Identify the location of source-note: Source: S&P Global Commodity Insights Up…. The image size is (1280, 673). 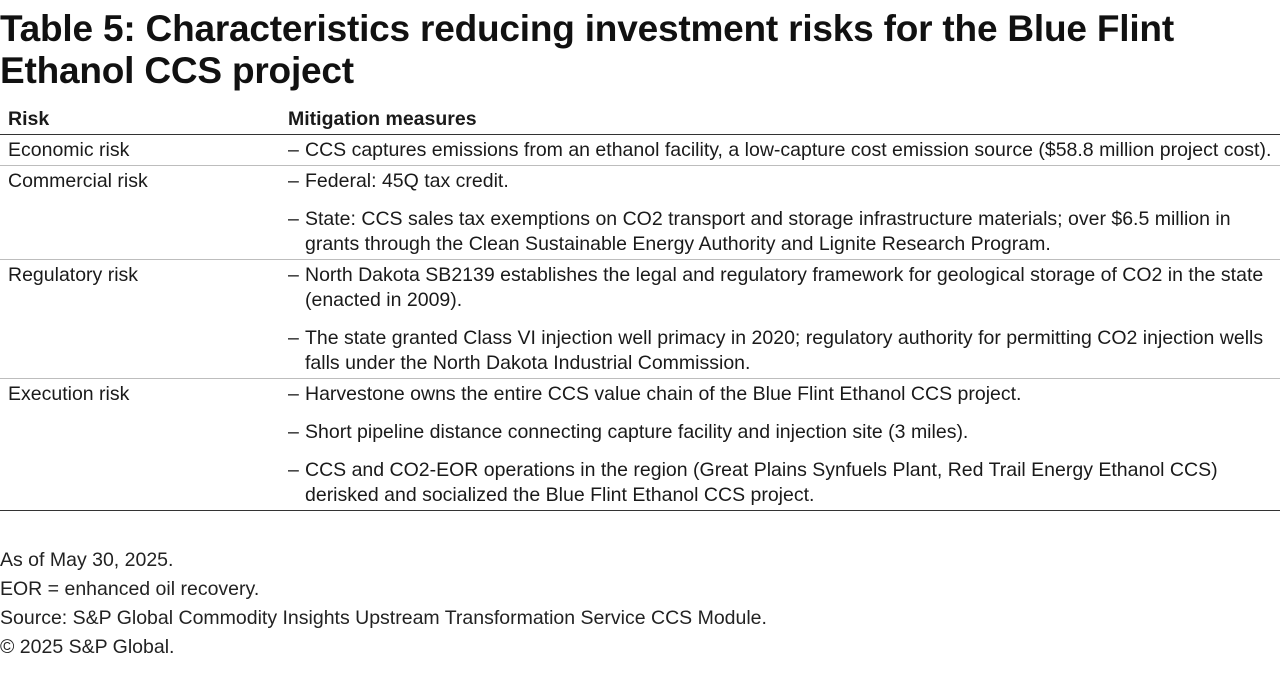
(383, 618).